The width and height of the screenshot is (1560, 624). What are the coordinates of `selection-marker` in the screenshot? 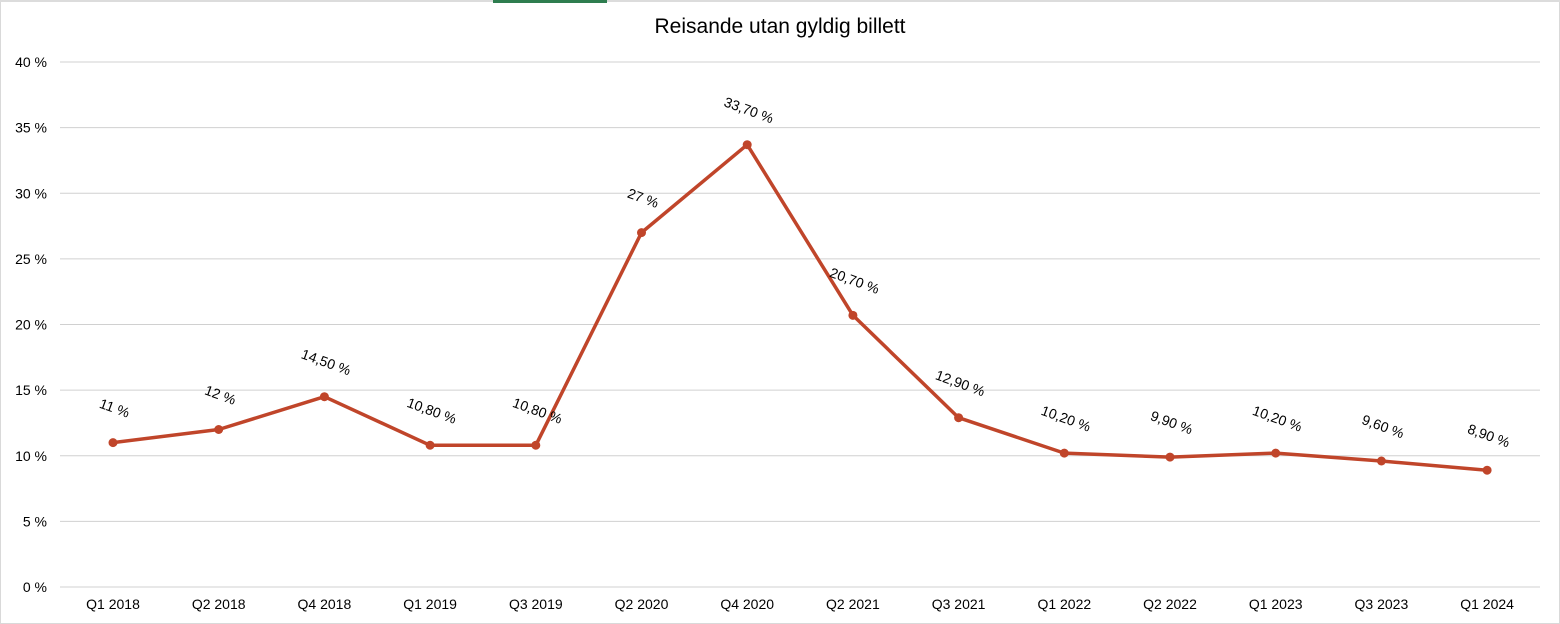 It's located at (550, 1).